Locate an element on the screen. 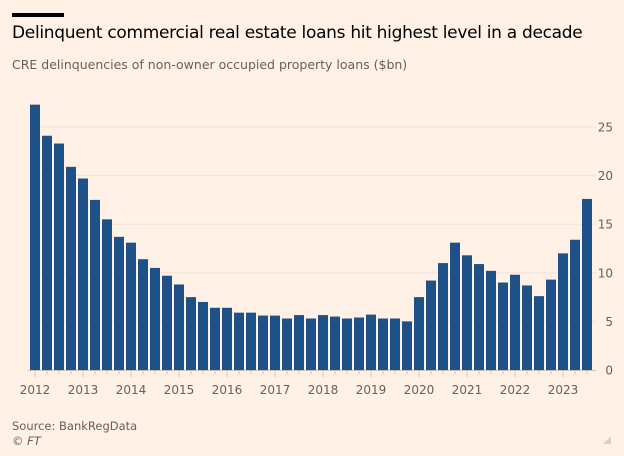  bar-2015-Q1 is located at coordinates (179, 327).